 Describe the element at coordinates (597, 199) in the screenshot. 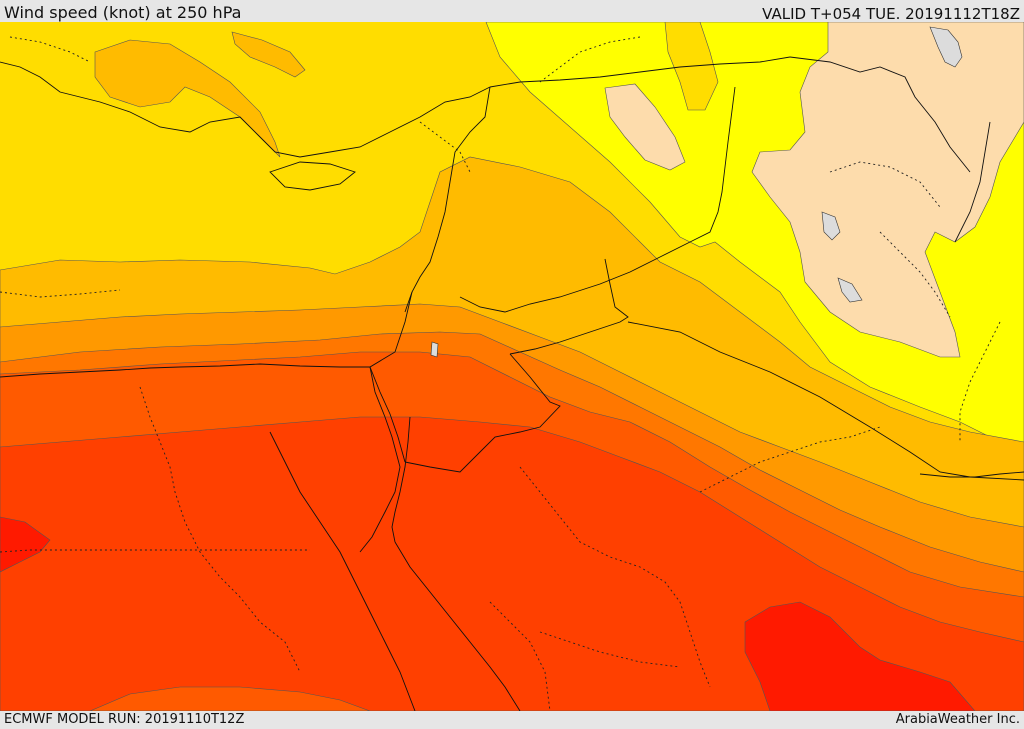

I see `border-syria-iraq` at that location.